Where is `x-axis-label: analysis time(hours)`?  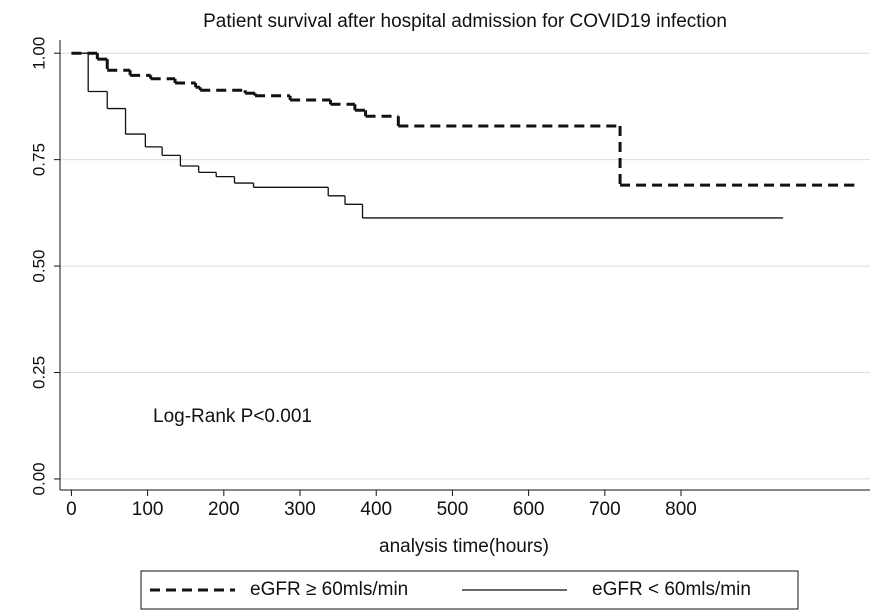 x-axis-label: analysis time(hours) is located at coordinates (464, 546).